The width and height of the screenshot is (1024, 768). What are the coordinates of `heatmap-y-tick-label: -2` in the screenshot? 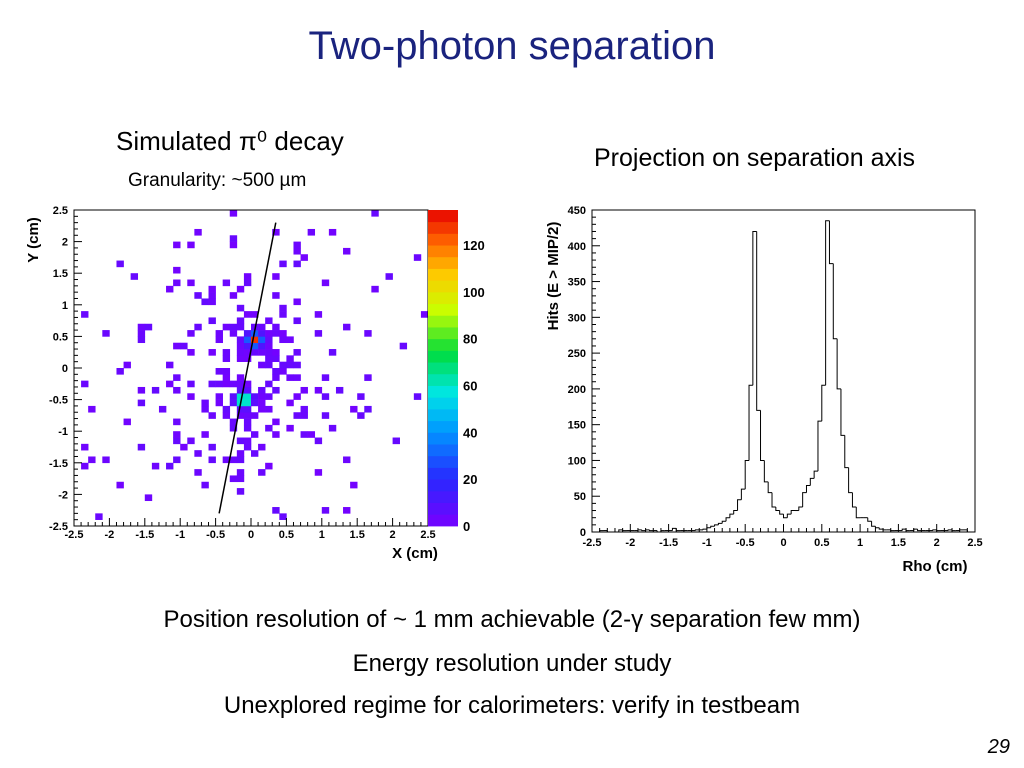 It's located at (63, 495).